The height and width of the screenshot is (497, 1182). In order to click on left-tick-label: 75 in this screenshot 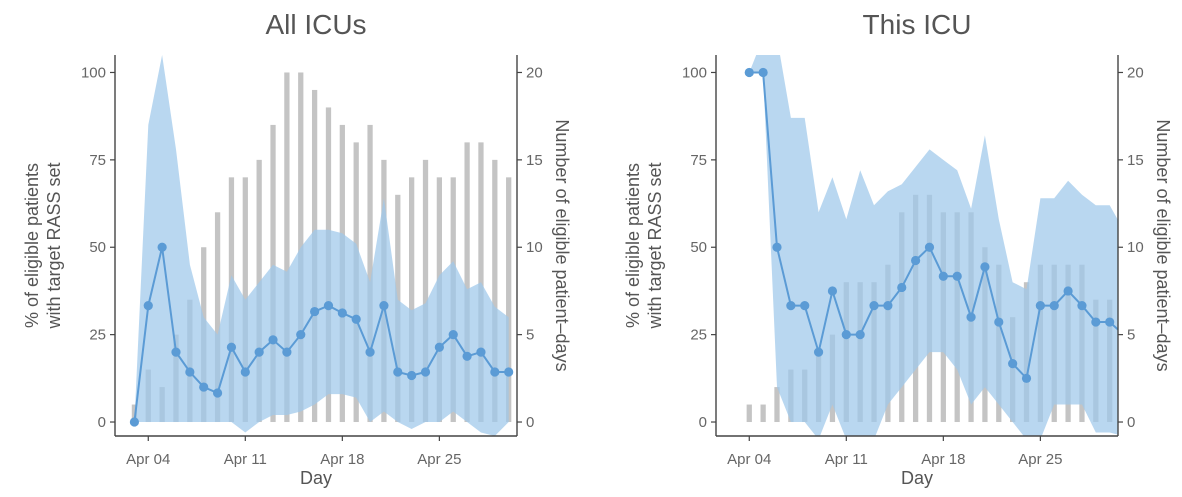, I will do `click(698, 160)`.